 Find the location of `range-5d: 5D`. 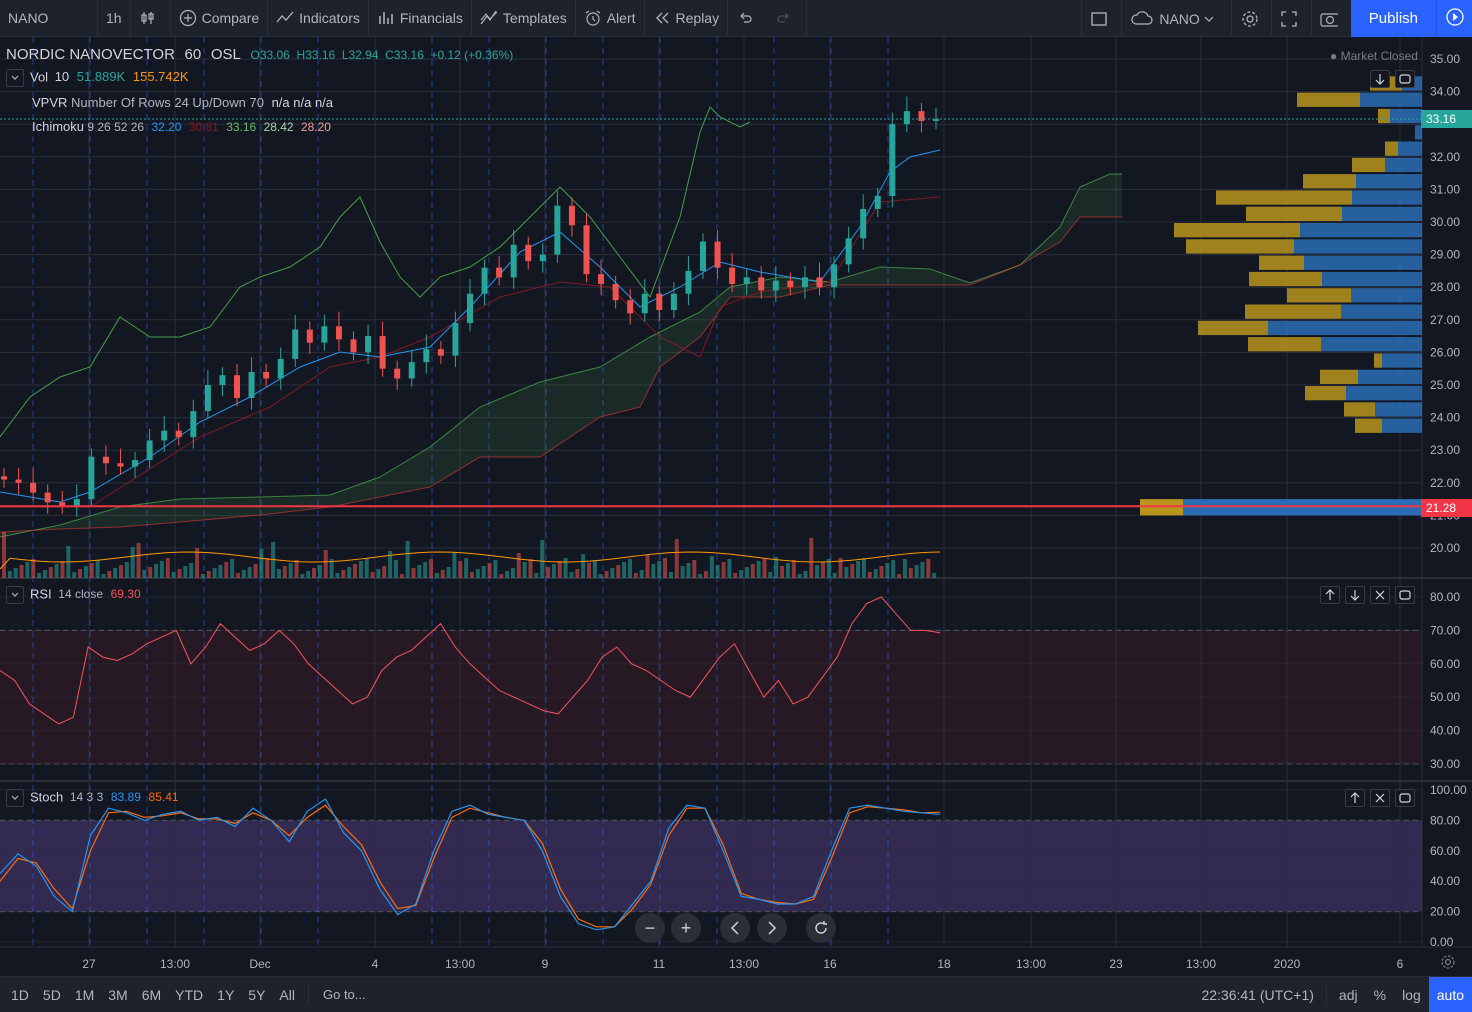

range-5d: 5D is located at coordinates (51, 994).